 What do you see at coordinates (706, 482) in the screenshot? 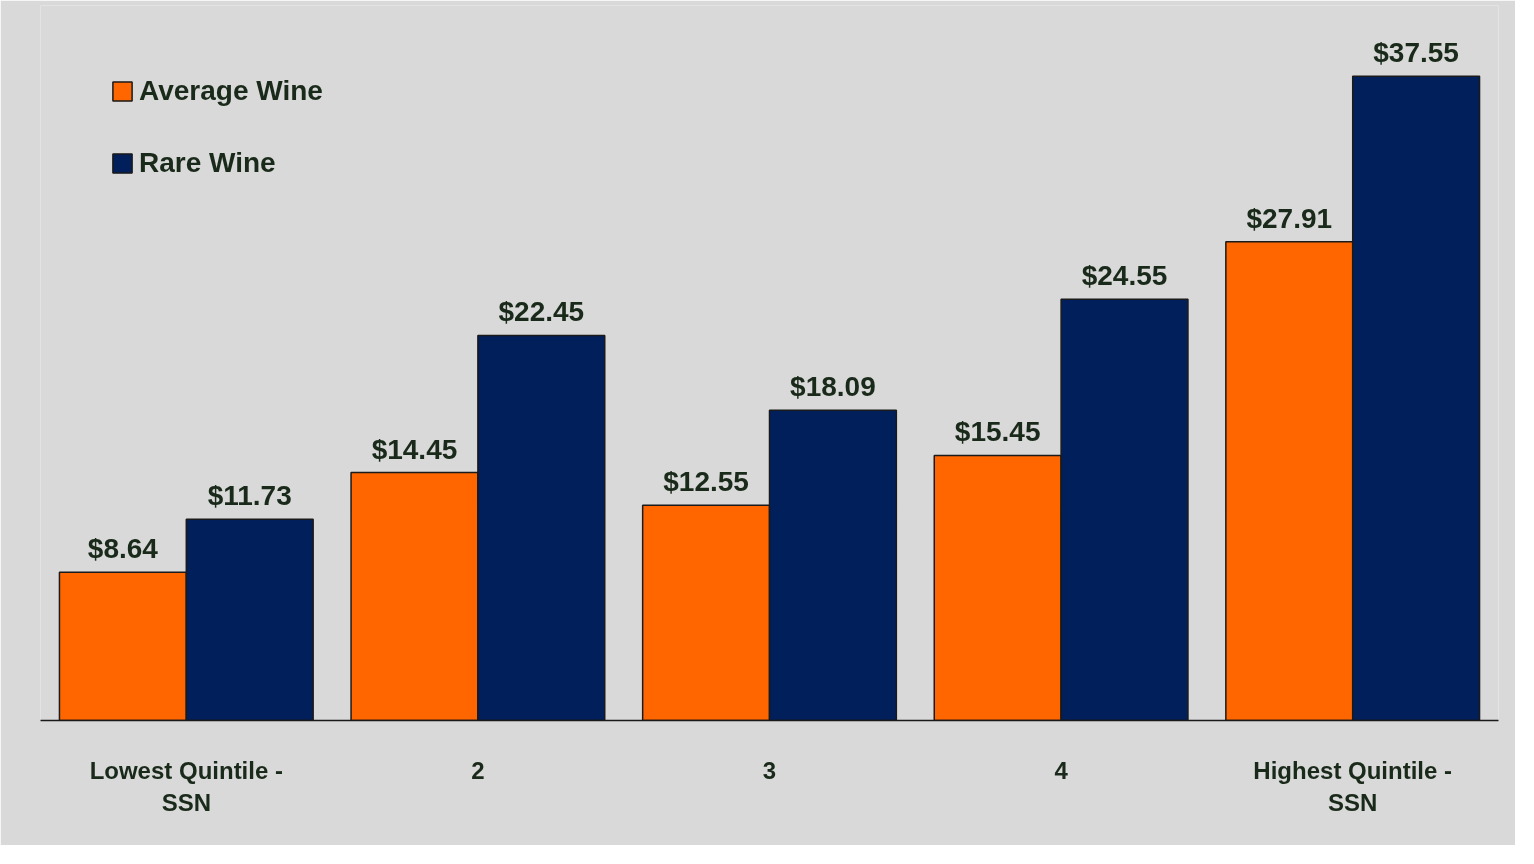
I see `data-label: $12.55` at bounding box center [706, 482].